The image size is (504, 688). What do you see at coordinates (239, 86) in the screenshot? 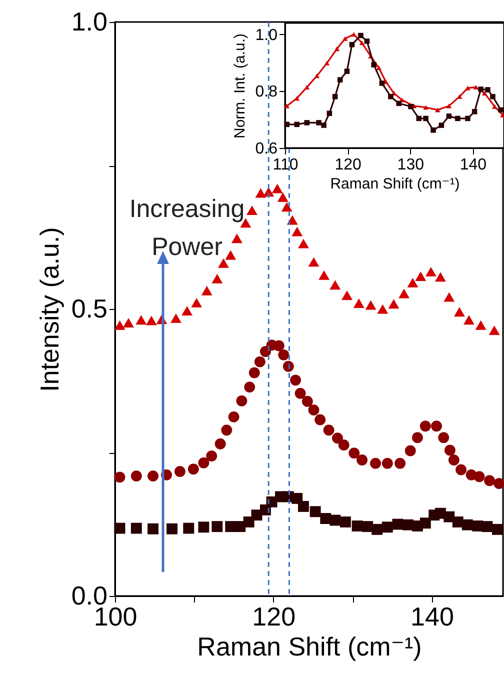
I see `y-axis-title: Norm. Int. (a.u.)` at bounding box center [239, 86].